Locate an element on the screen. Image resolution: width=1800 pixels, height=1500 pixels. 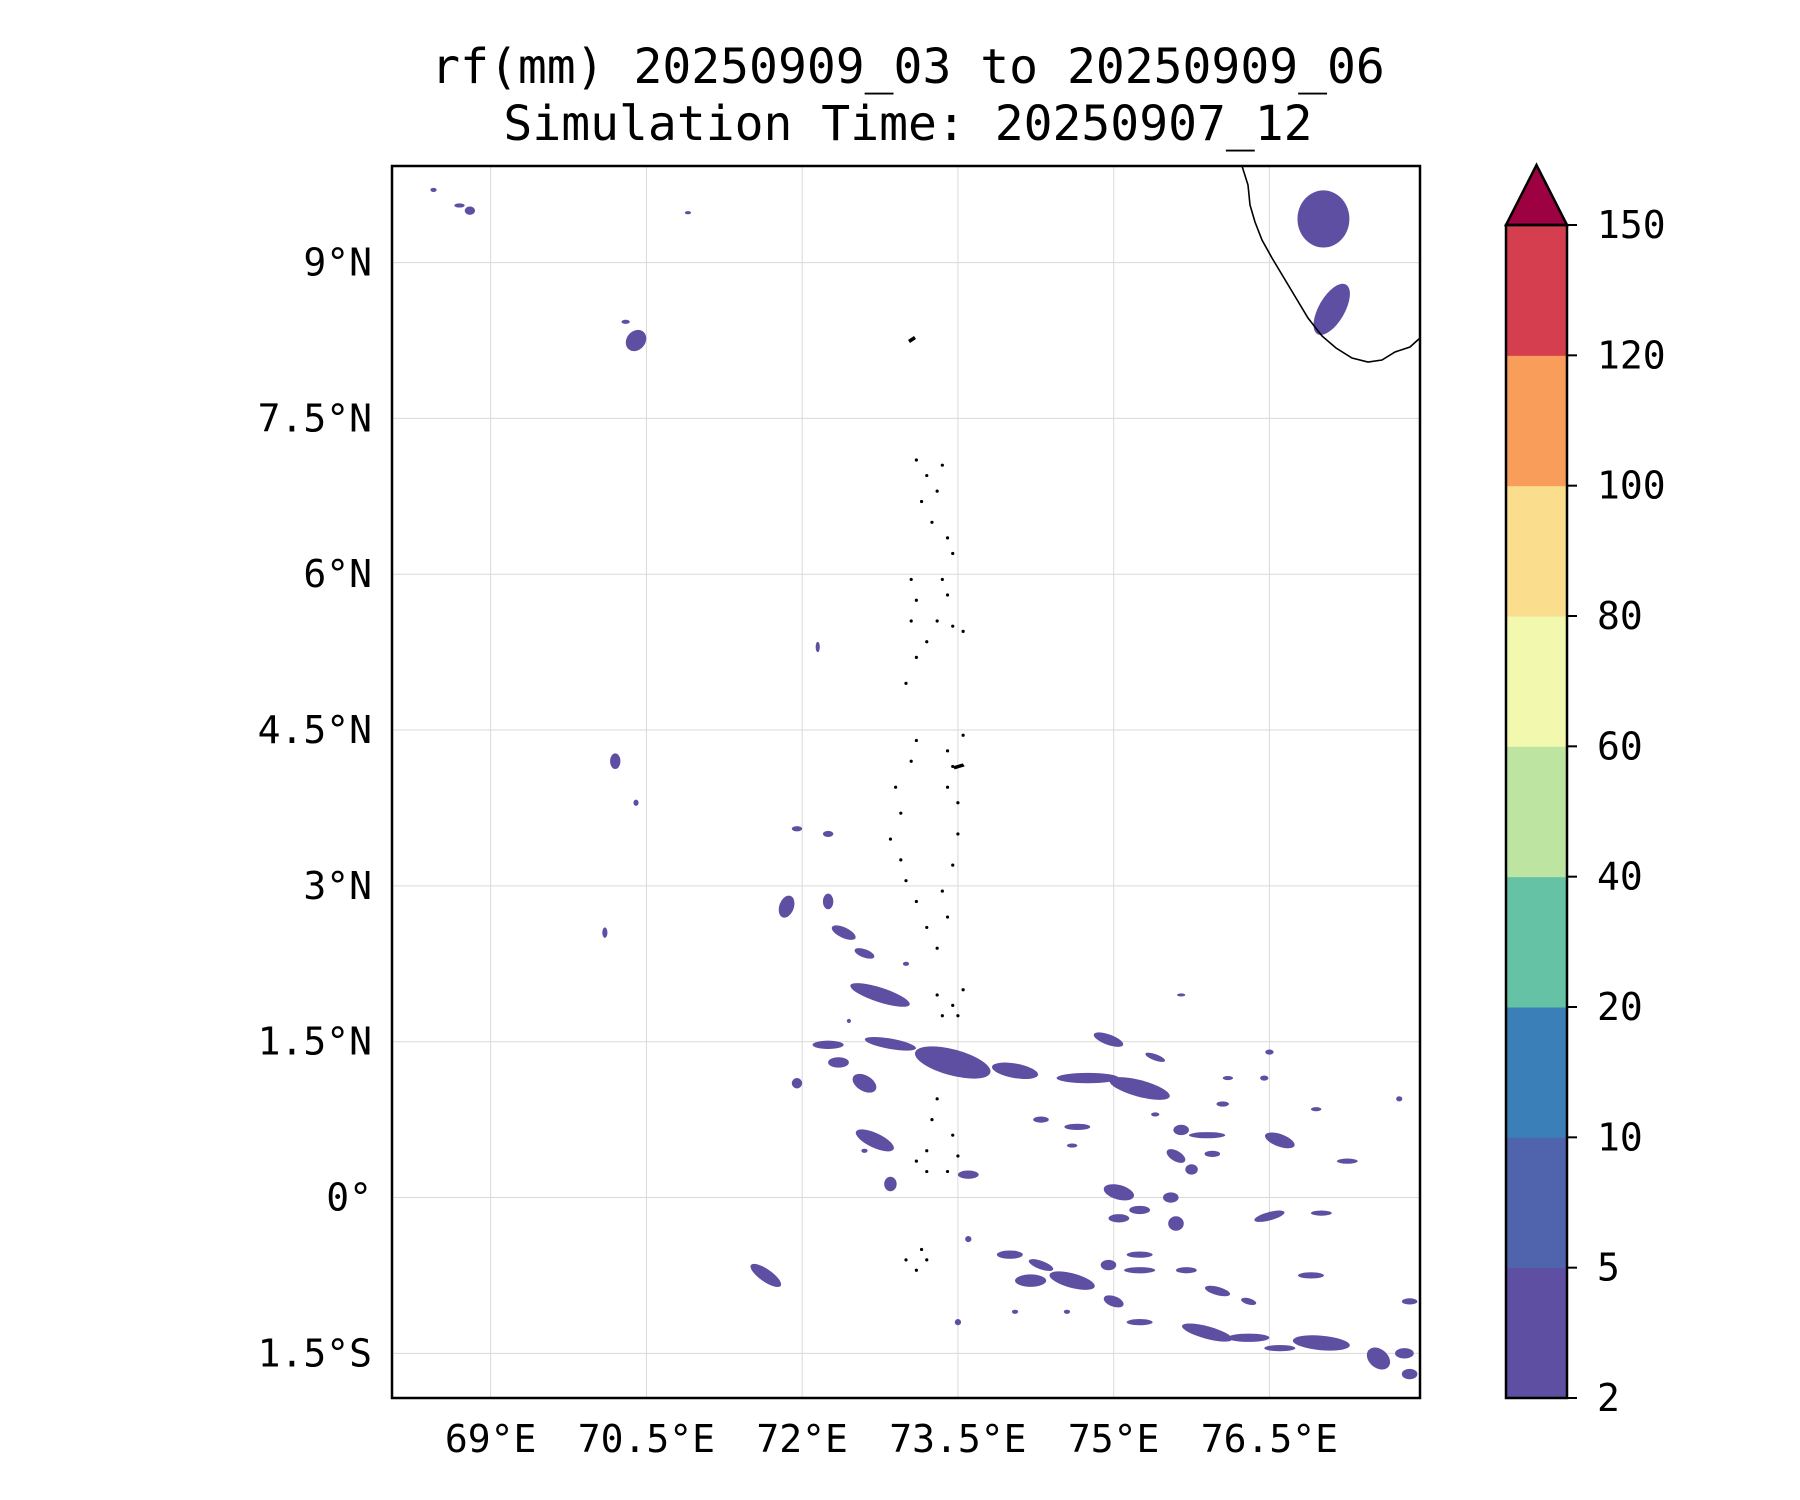
y-tick-label: 6°N is located at coordinates (337, 574).